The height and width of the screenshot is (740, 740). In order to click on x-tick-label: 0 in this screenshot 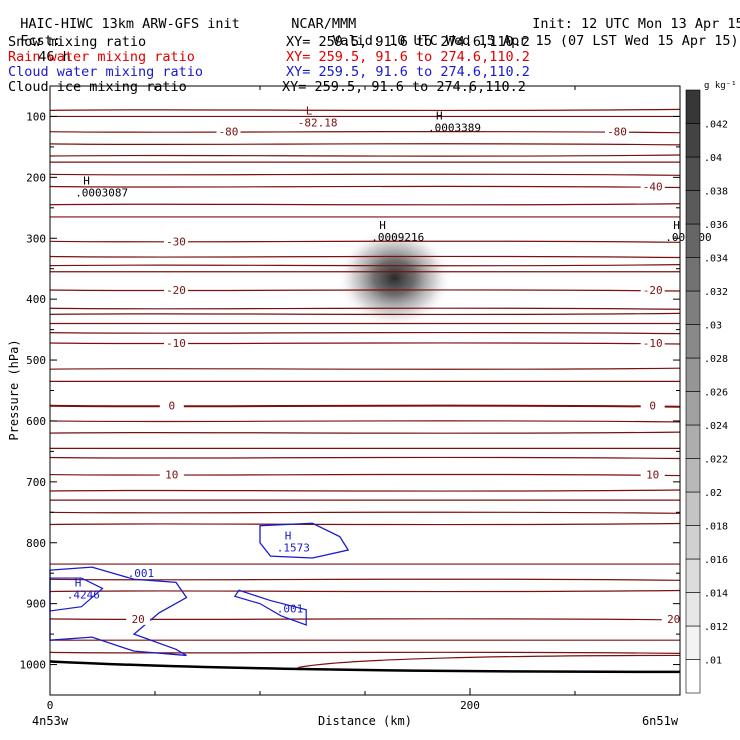, I will do `click(50, 705)`.